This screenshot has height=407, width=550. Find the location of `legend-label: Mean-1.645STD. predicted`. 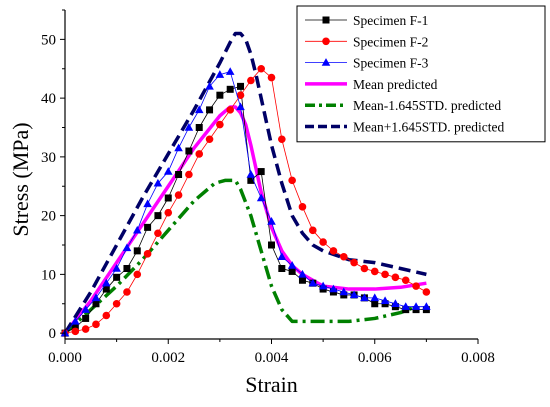

legend-label: Mean-1.645STD. predicted is located at coordinates (427, 105).